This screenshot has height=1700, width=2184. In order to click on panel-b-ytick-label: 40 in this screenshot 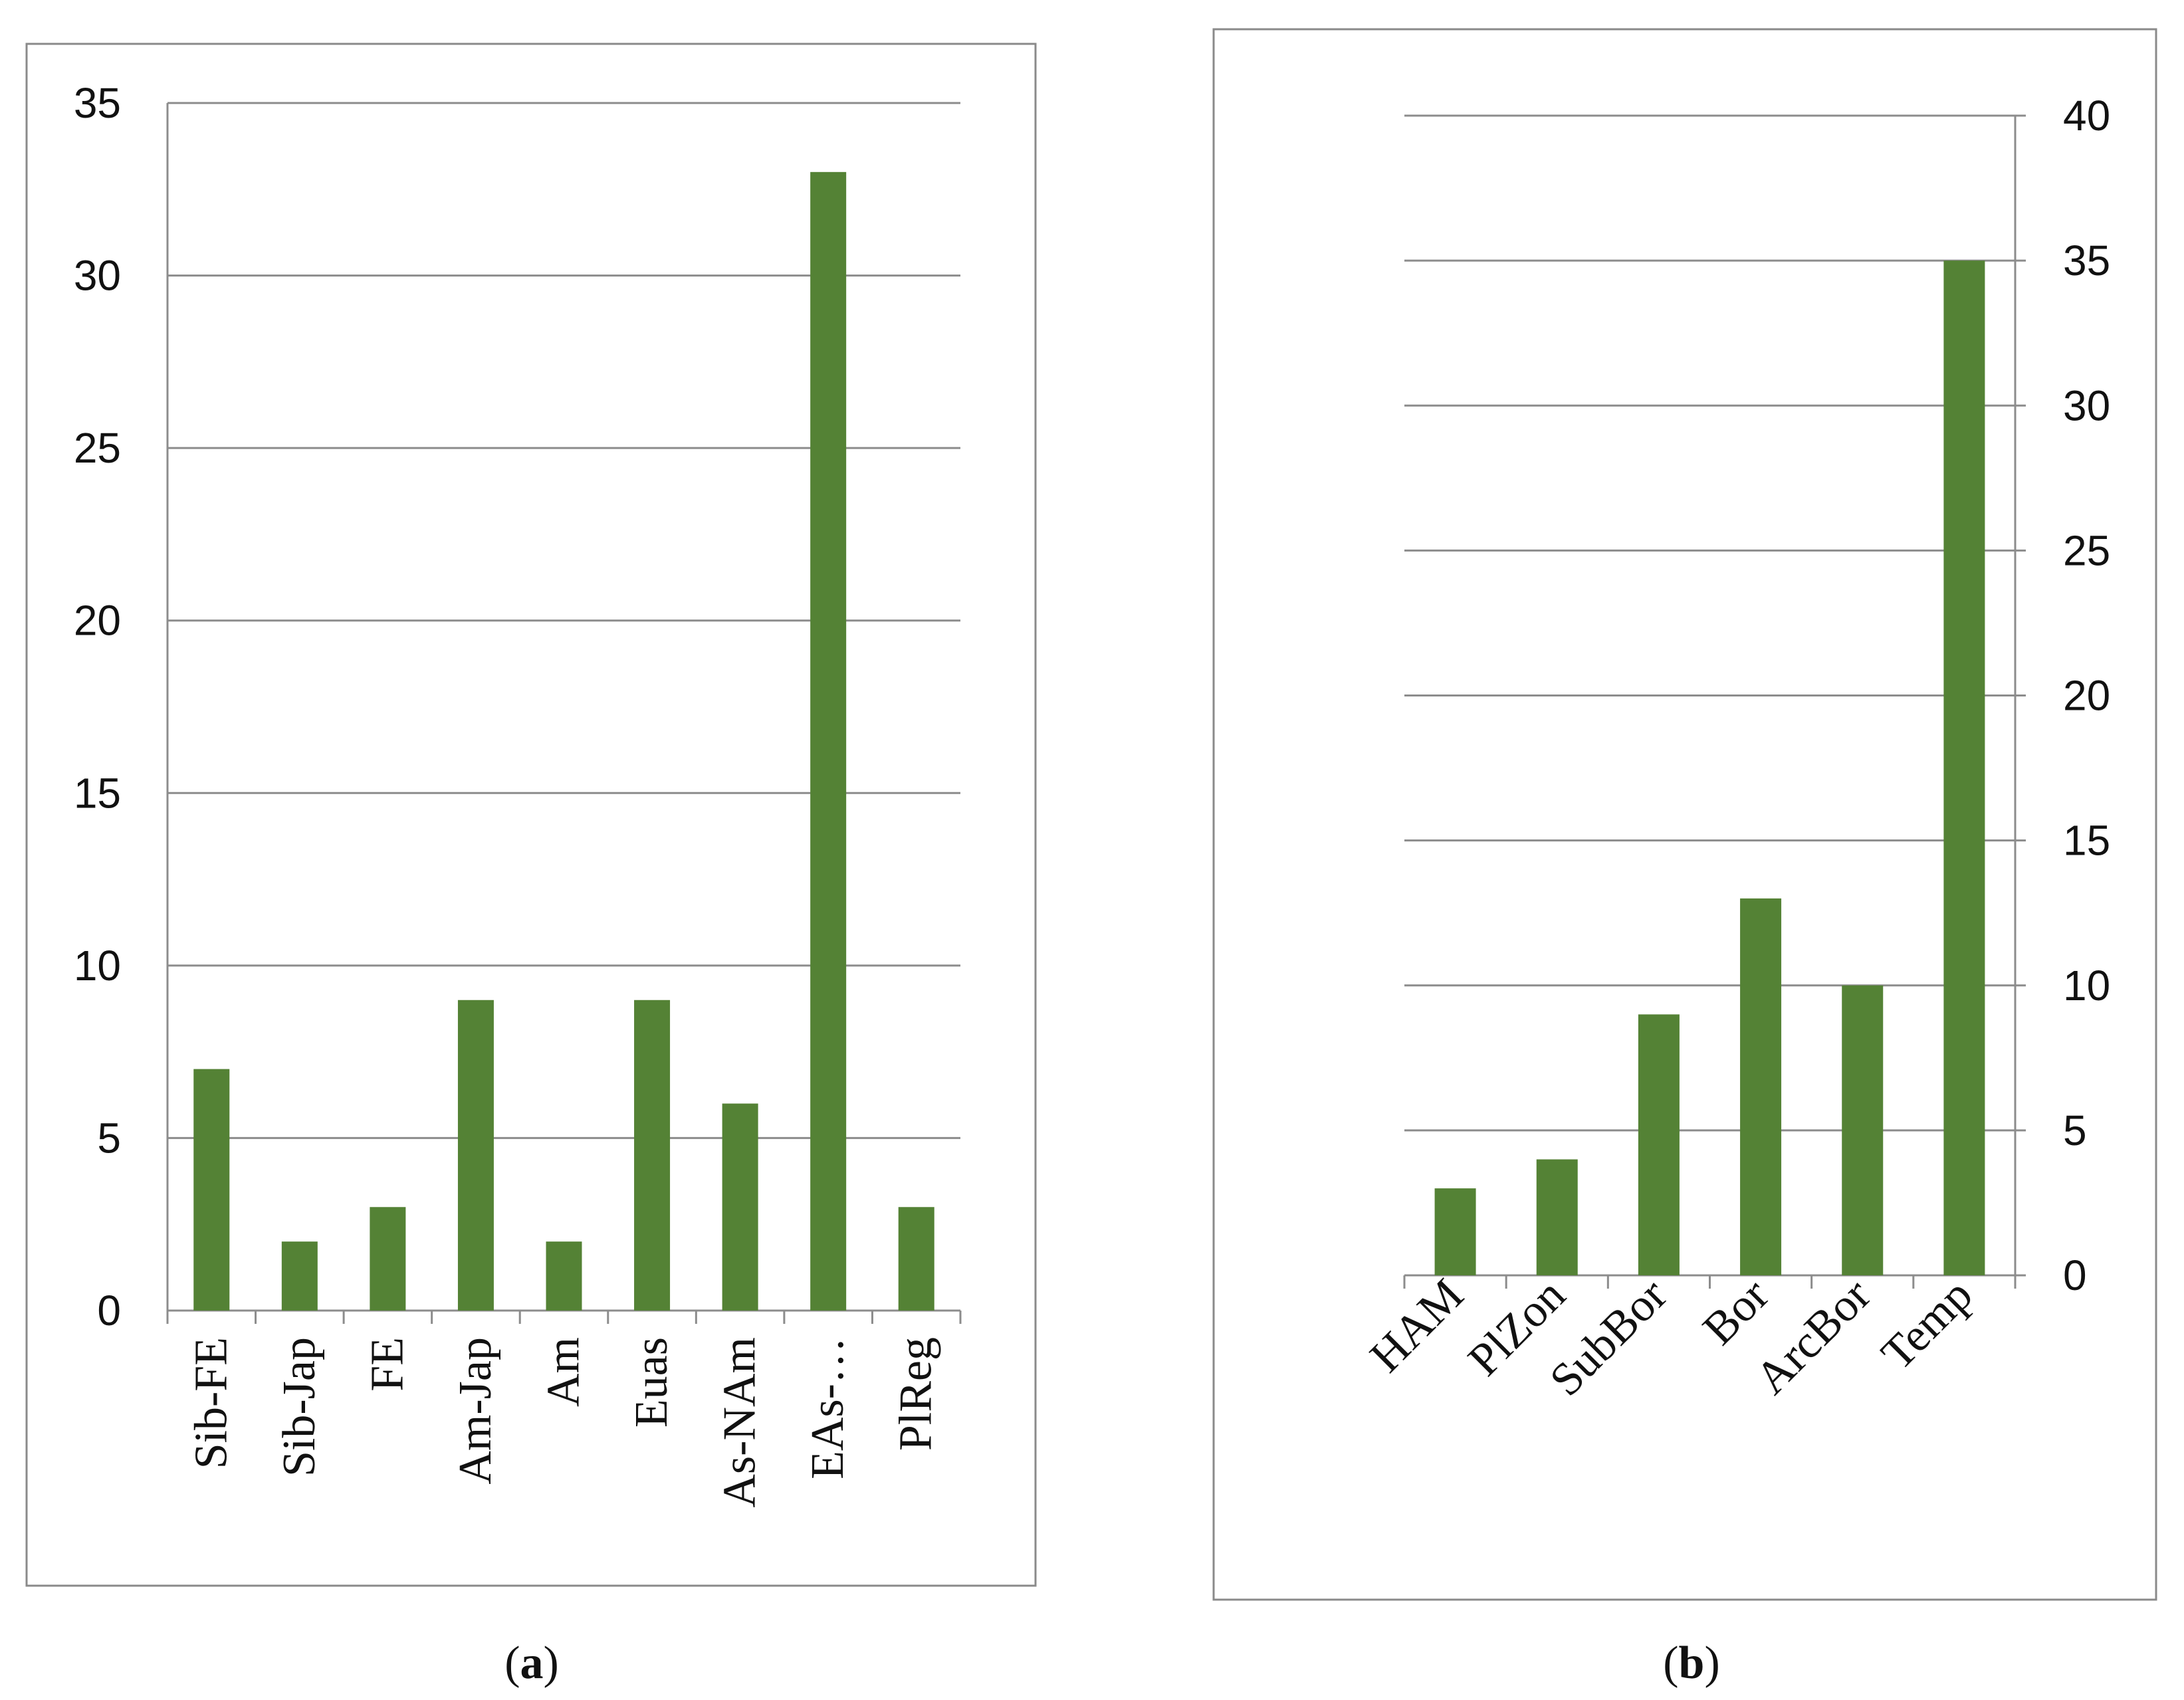, I will do `click(2086, 116)`.